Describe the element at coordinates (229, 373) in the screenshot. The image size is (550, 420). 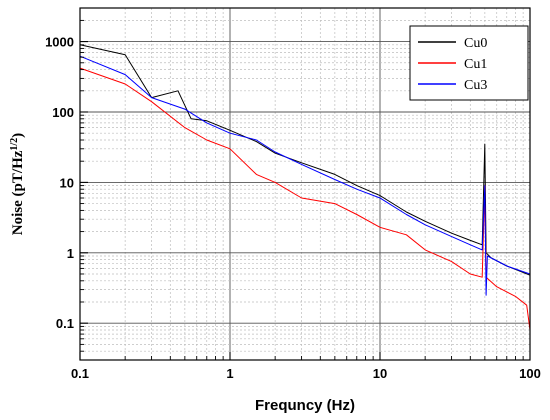
I see `x-tick-label: 1` at that location.